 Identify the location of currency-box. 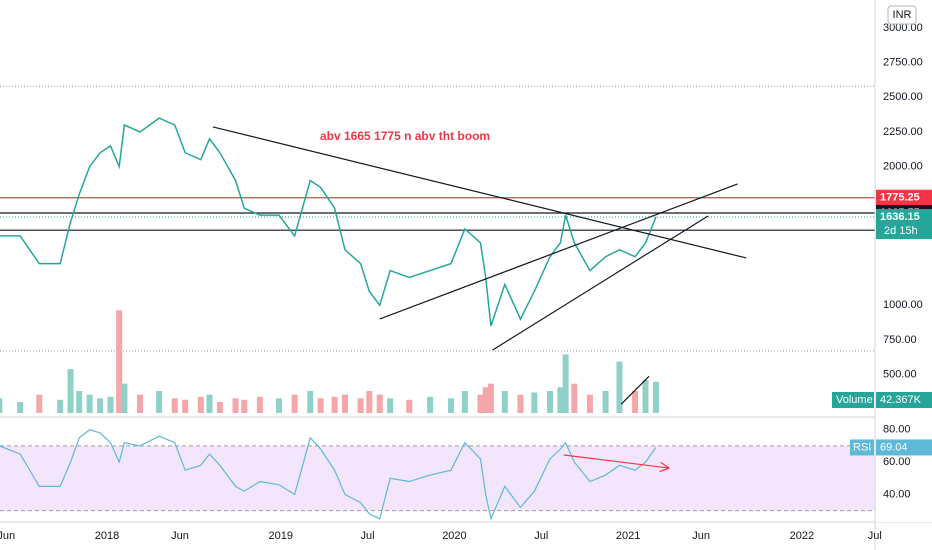
(902, 15).